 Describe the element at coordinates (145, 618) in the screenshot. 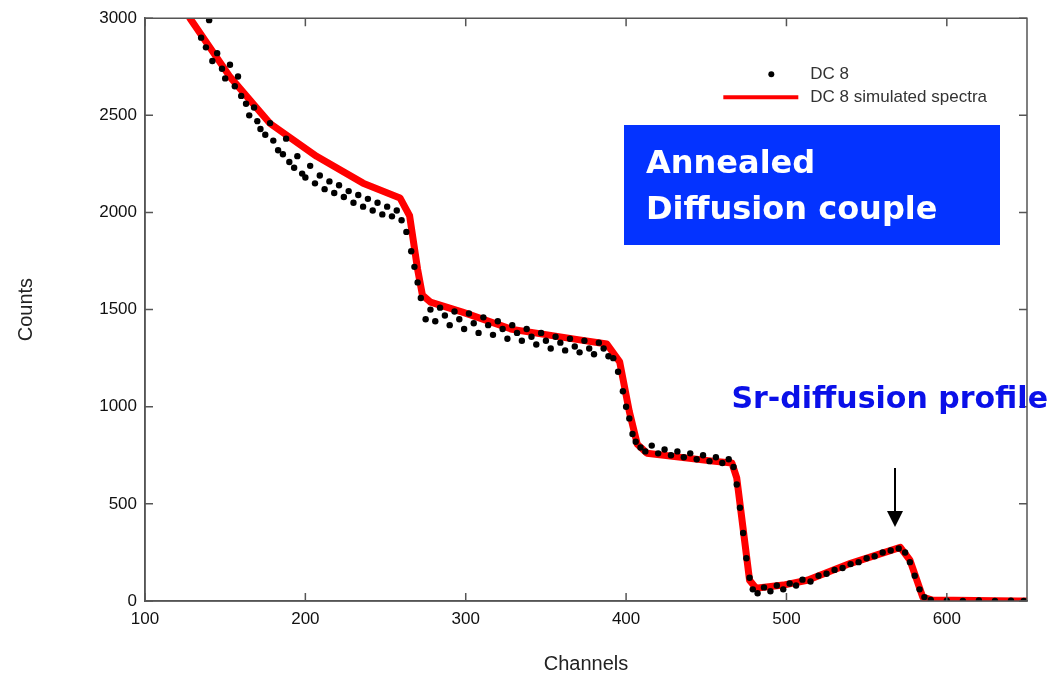

I see `x-tick-label: 100` at that location.